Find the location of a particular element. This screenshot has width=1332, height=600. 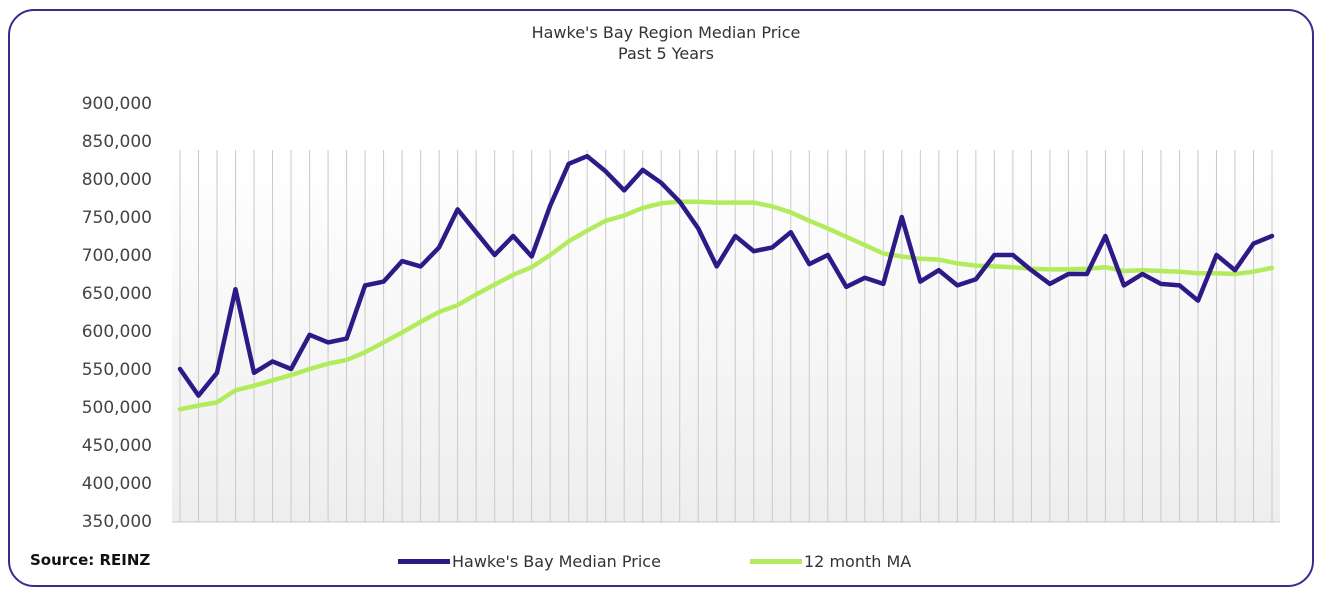

chart-subtitle: Past 5 Years is located at coordinates (666, 53).